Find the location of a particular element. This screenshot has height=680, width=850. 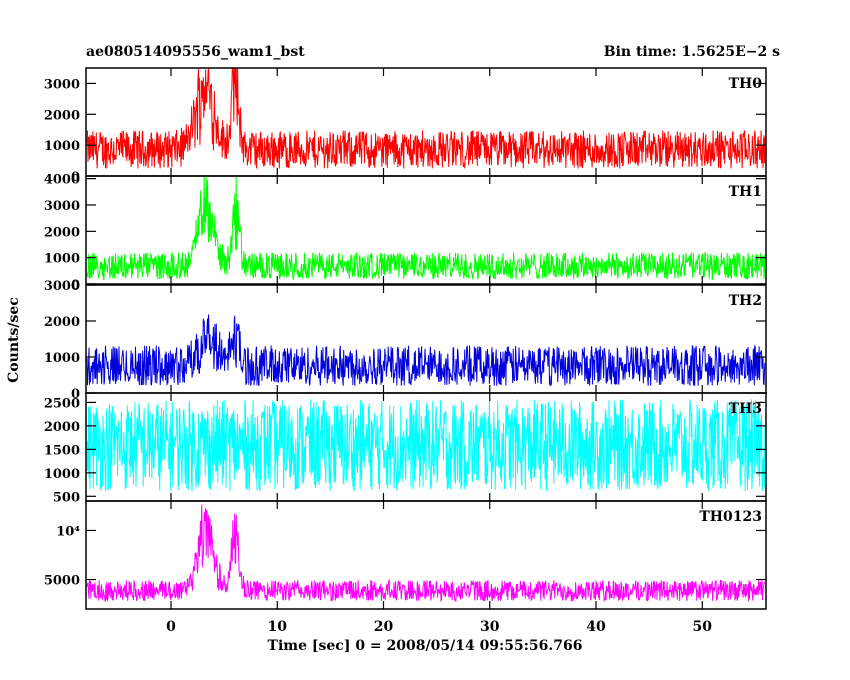

series-line-th0123 is located at coordinates (426, 553).